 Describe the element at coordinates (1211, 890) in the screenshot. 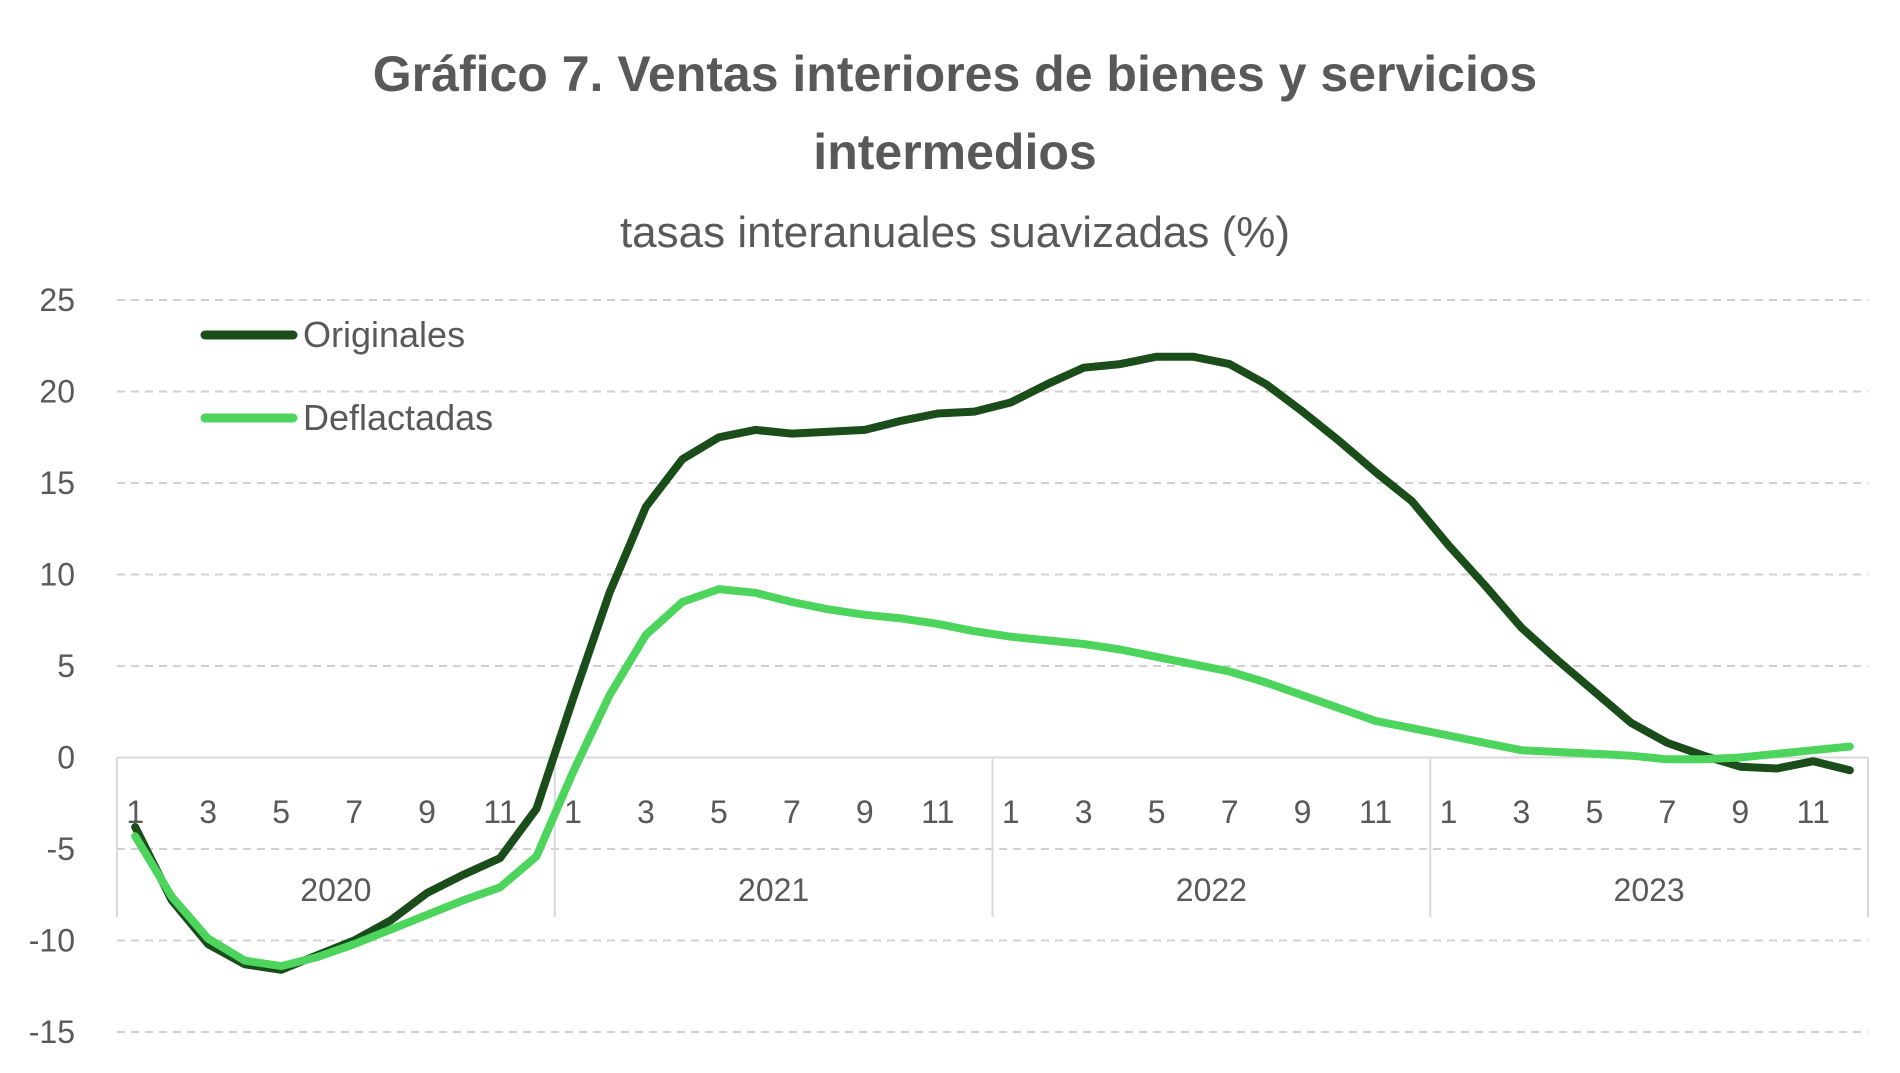

I see `year-label: 2022` at that location.